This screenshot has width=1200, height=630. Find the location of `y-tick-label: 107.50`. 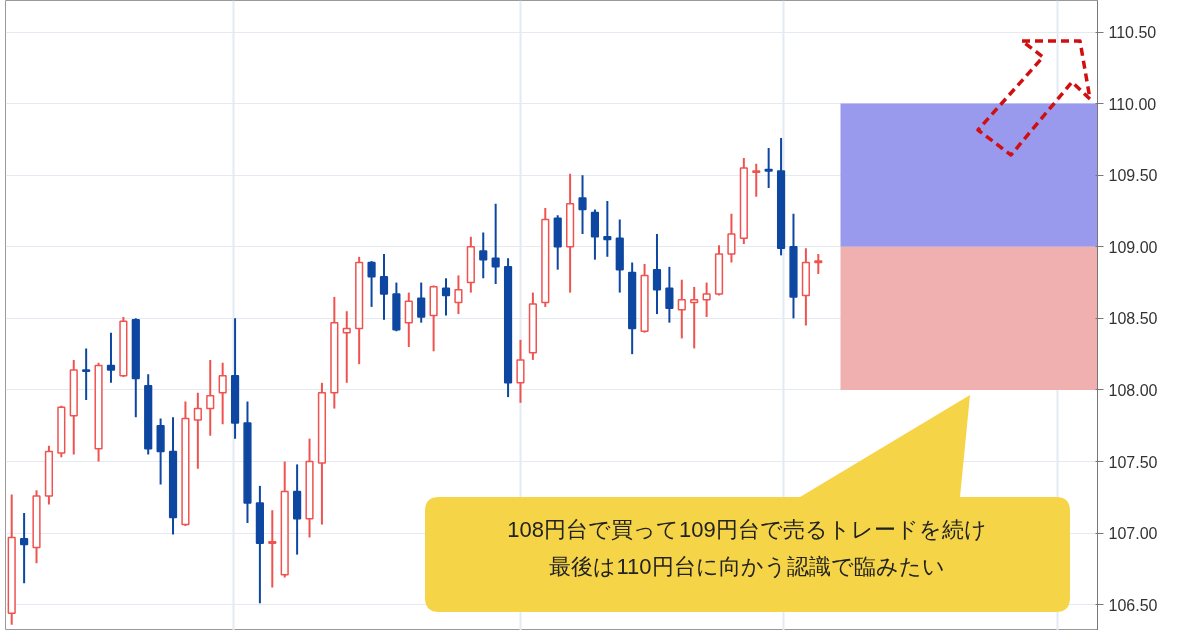

y-tick-label: 107.50 is located at coordinates (1133, 462).